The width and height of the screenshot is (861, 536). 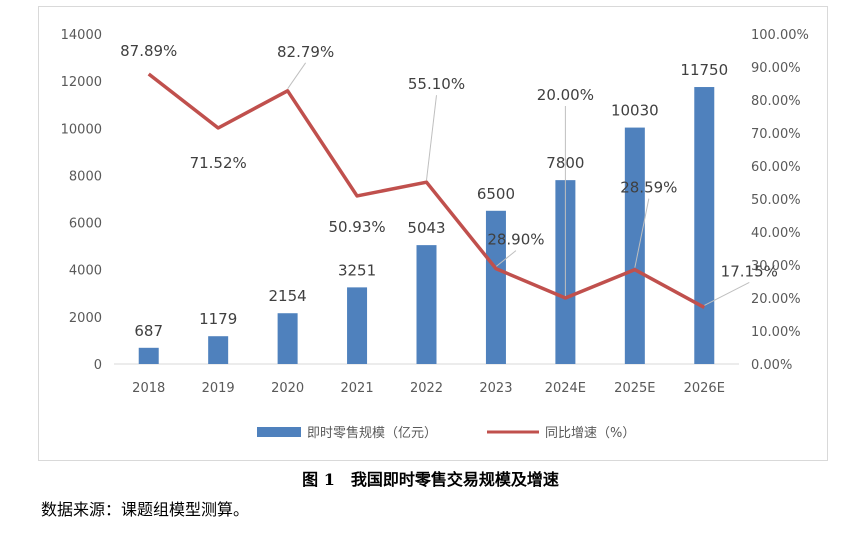 I want to click on bar-data-label: 5043, so click(x=426, y=228).